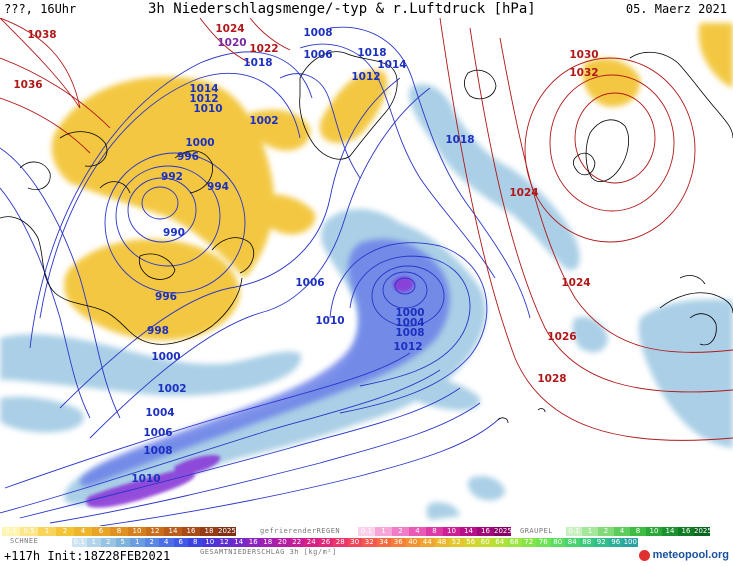 This screenshot has height=566, width=733. What do you see at coordinates (174, 233) in the screenshot?
I see `pressure-label: 990` at bounding box center [174, 233].